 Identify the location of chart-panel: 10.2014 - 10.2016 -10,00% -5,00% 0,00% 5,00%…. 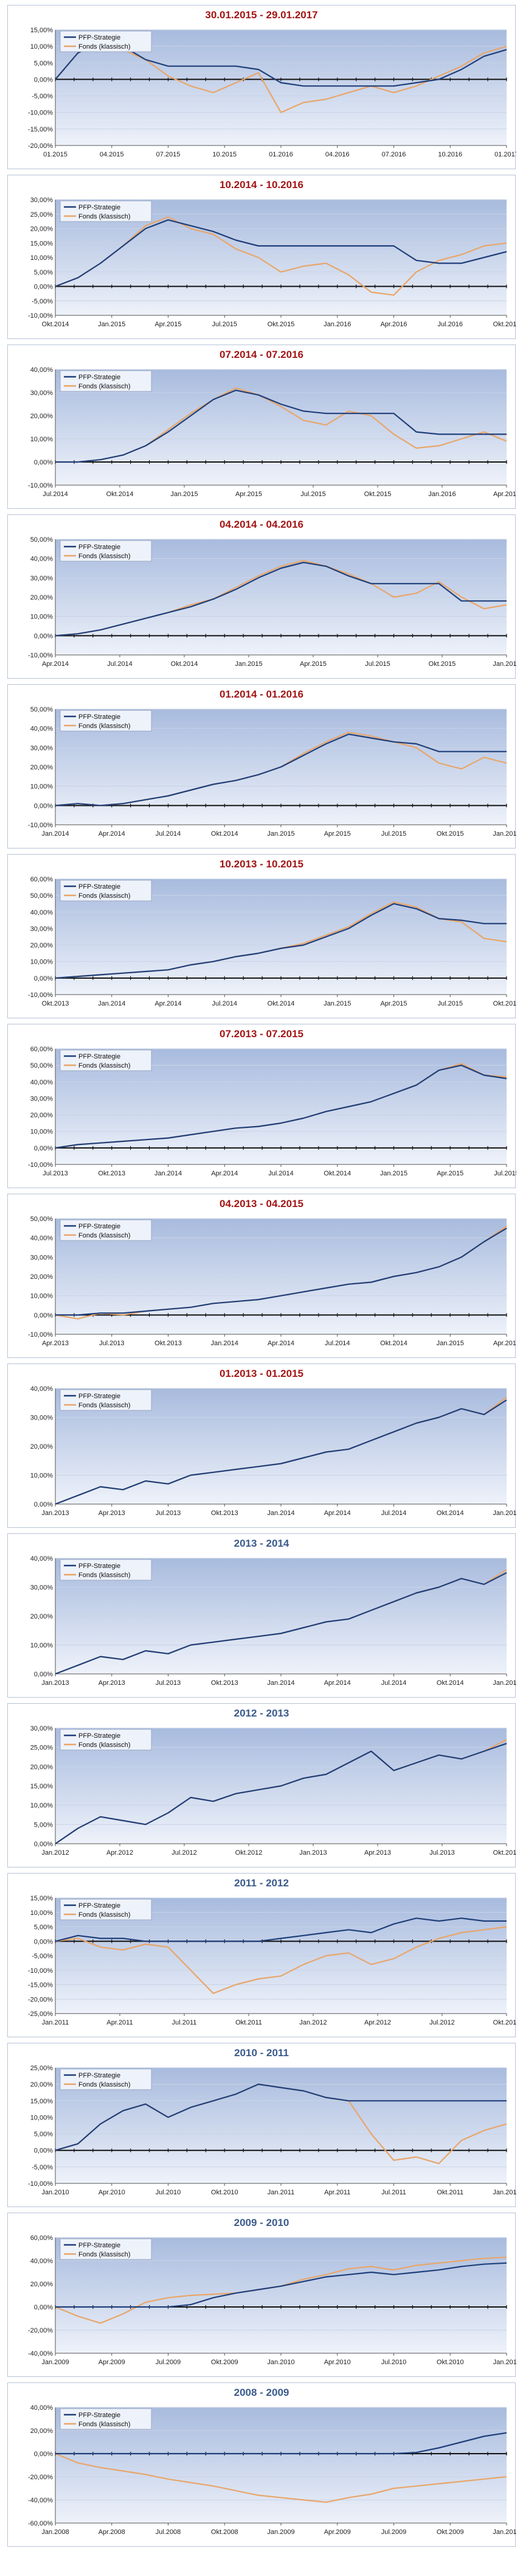
(261, 257).